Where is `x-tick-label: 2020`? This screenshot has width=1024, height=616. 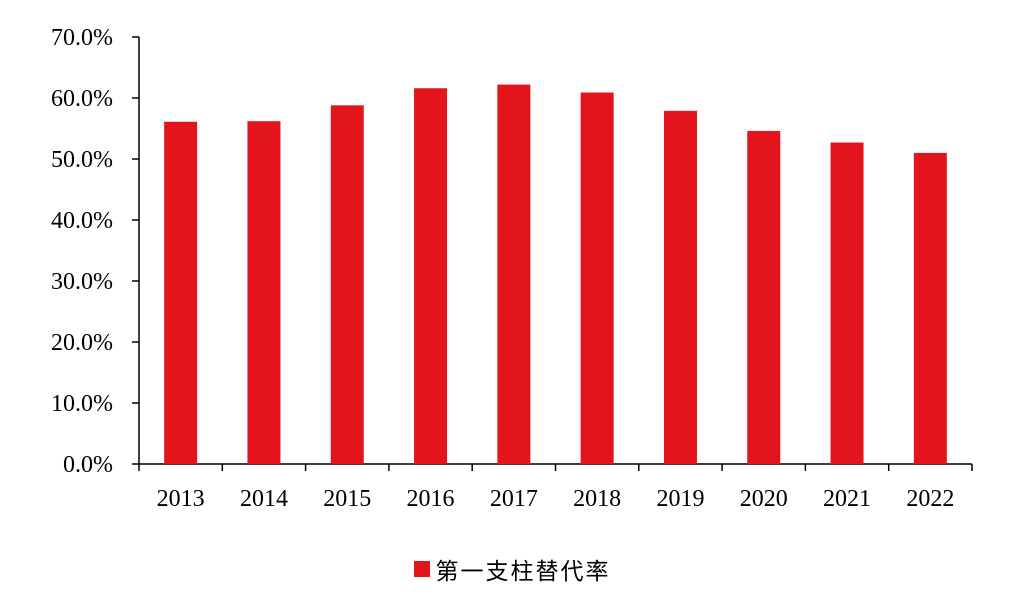
x-tick-label: 2020 is located at coordinates (764, 499).